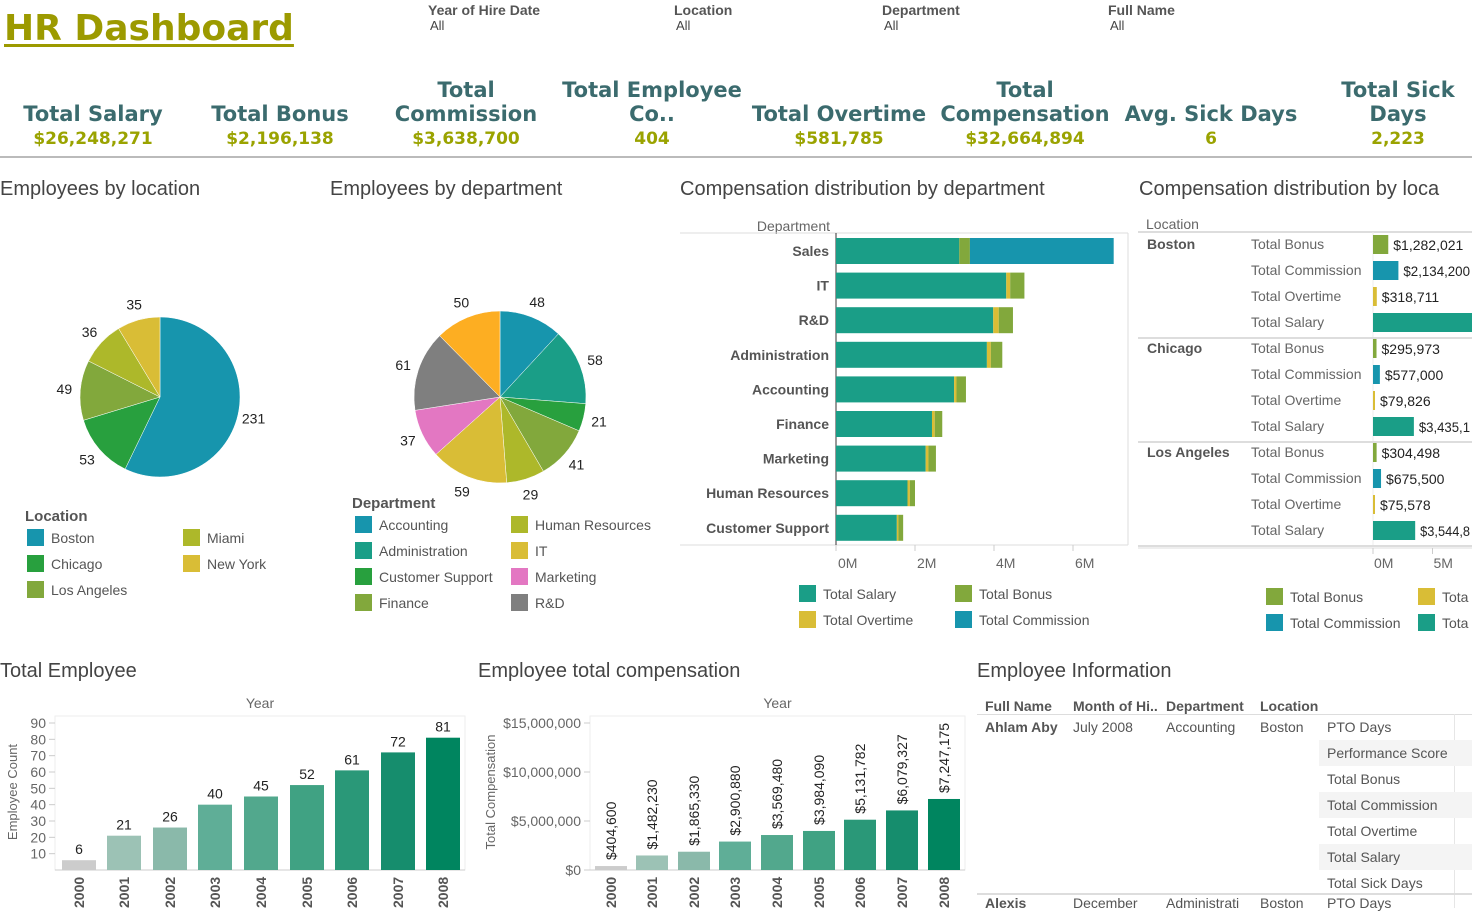 The height and width of the screenshot is (911, 1472). I want to click on bar-value-label: 26, so click(170, 817).